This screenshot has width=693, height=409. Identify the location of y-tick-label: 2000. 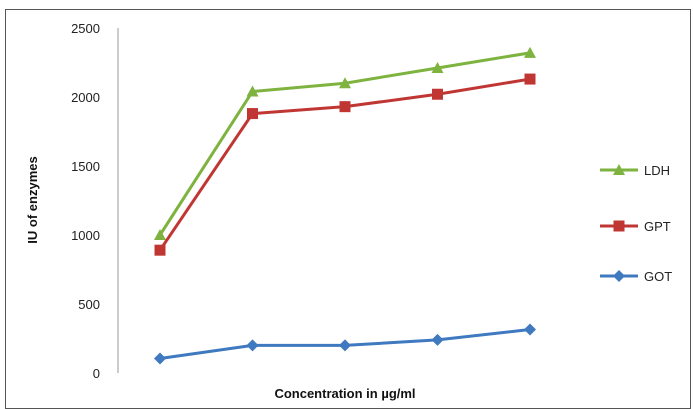
(85, 97).